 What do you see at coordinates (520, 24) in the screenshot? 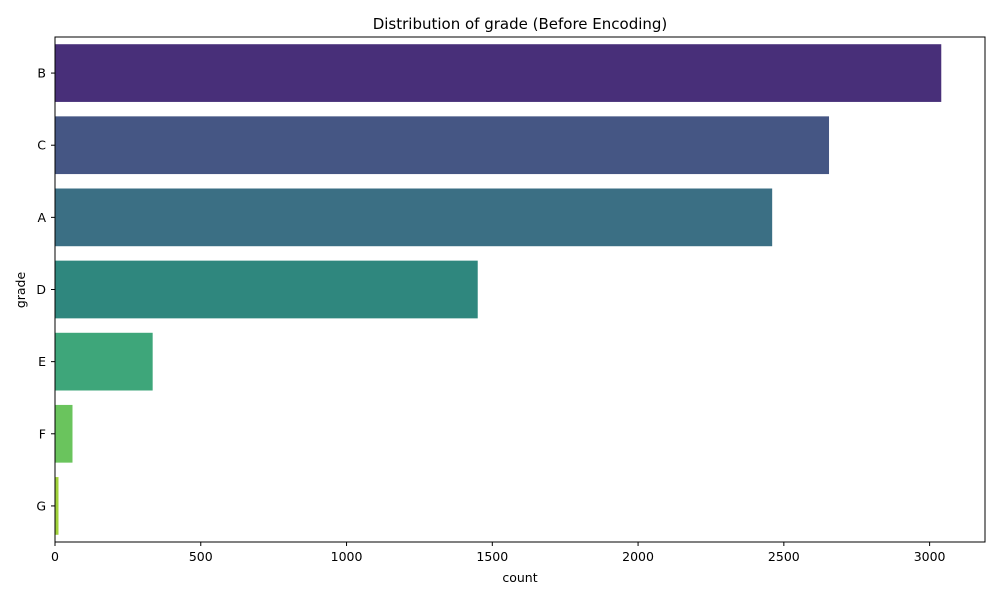
I see `chart-title: Distribution of grade (Before Encoding)` at bounding box center [520, 24].